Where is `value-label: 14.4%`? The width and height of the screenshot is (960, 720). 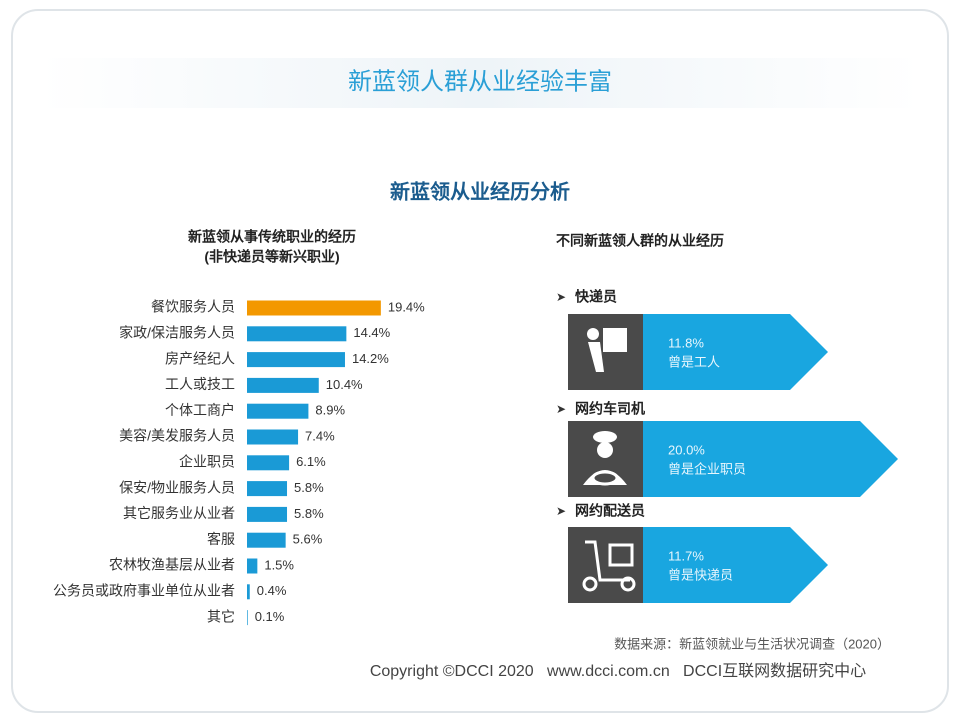
value-label: 14.4% is located at coordinates (371, 332).